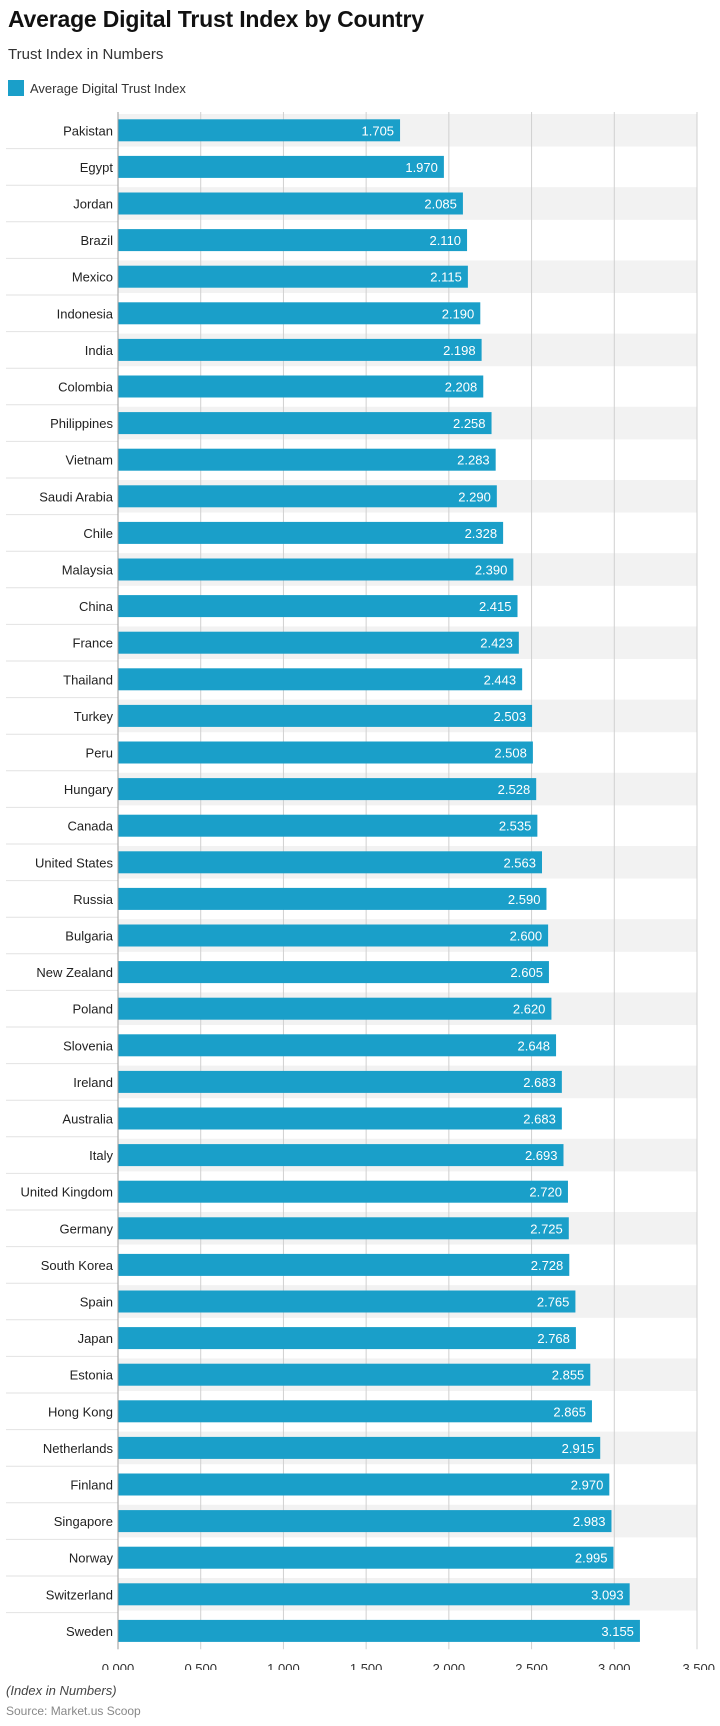  I want to click on category-label: Ireland, so click(93, 1082).